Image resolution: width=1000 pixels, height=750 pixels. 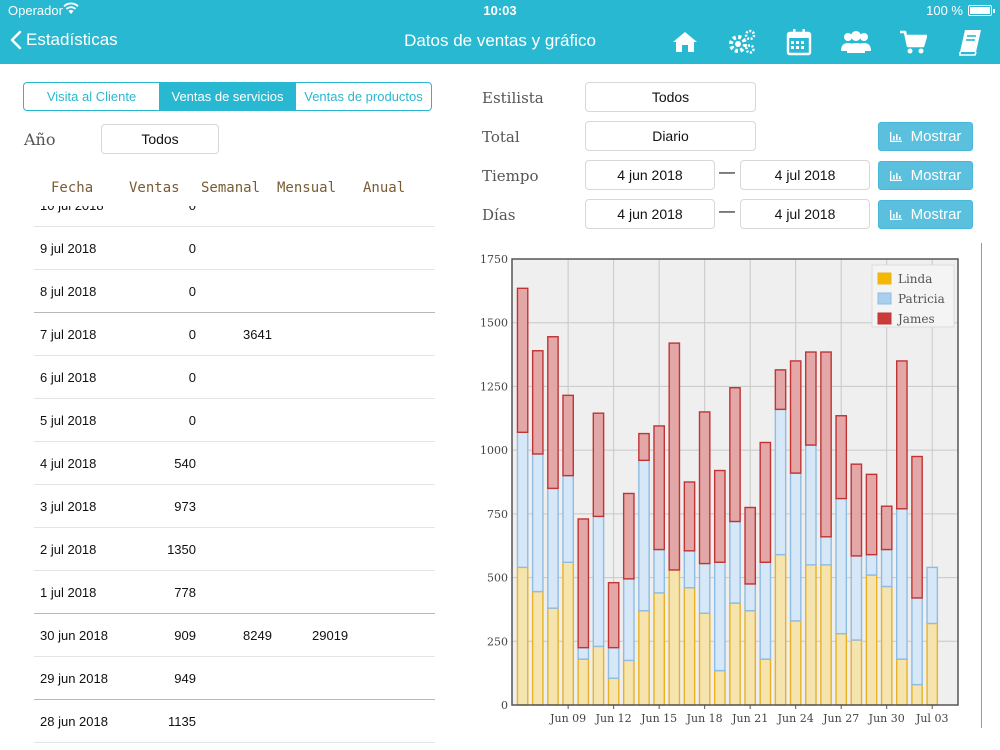 What do you see at coordinates (981, 10) in the screenshot?
I see `battery-icon` at bounding box center [981, 10].